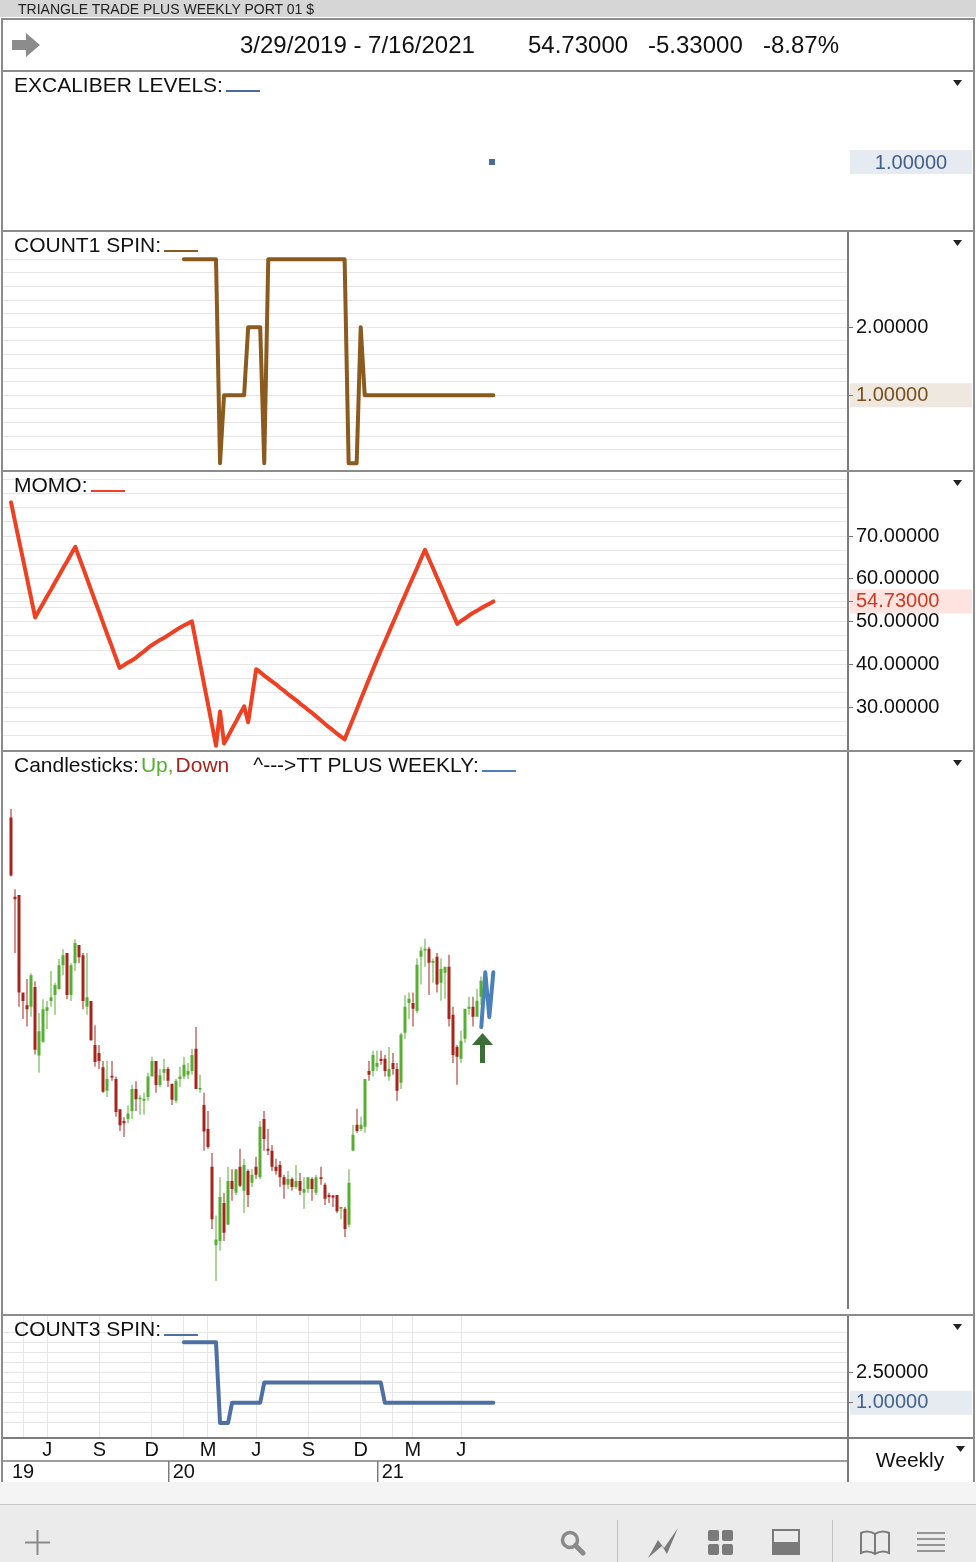  I want to click on text: Up,, so click(157, 764).